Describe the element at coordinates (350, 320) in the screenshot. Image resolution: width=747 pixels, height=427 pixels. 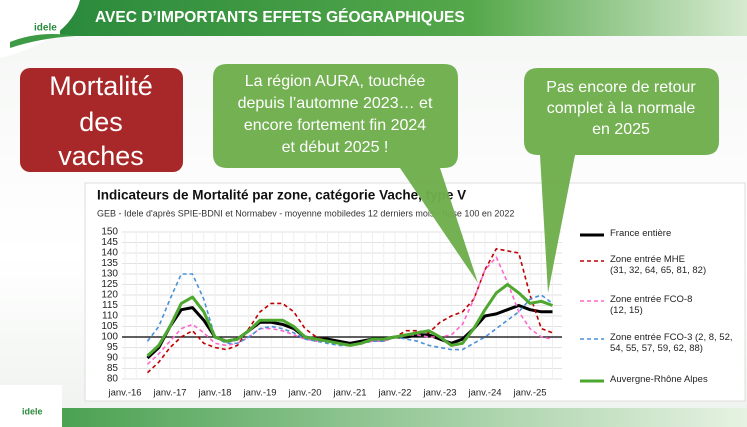
I see `series-line` at that location.